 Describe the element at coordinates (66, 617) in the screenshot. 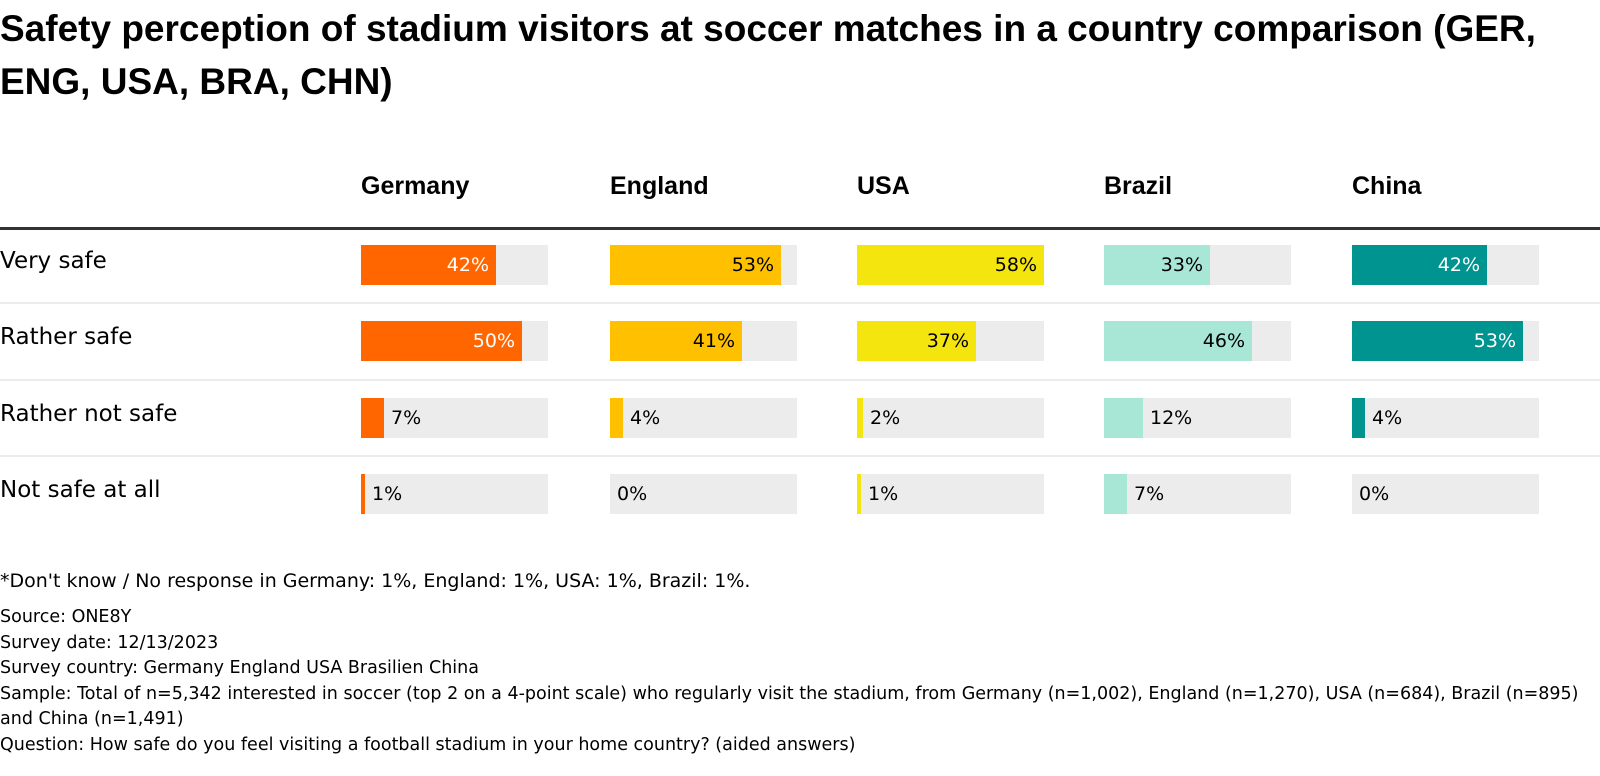

I see `source-text: Source: ONE8Y` at that location.